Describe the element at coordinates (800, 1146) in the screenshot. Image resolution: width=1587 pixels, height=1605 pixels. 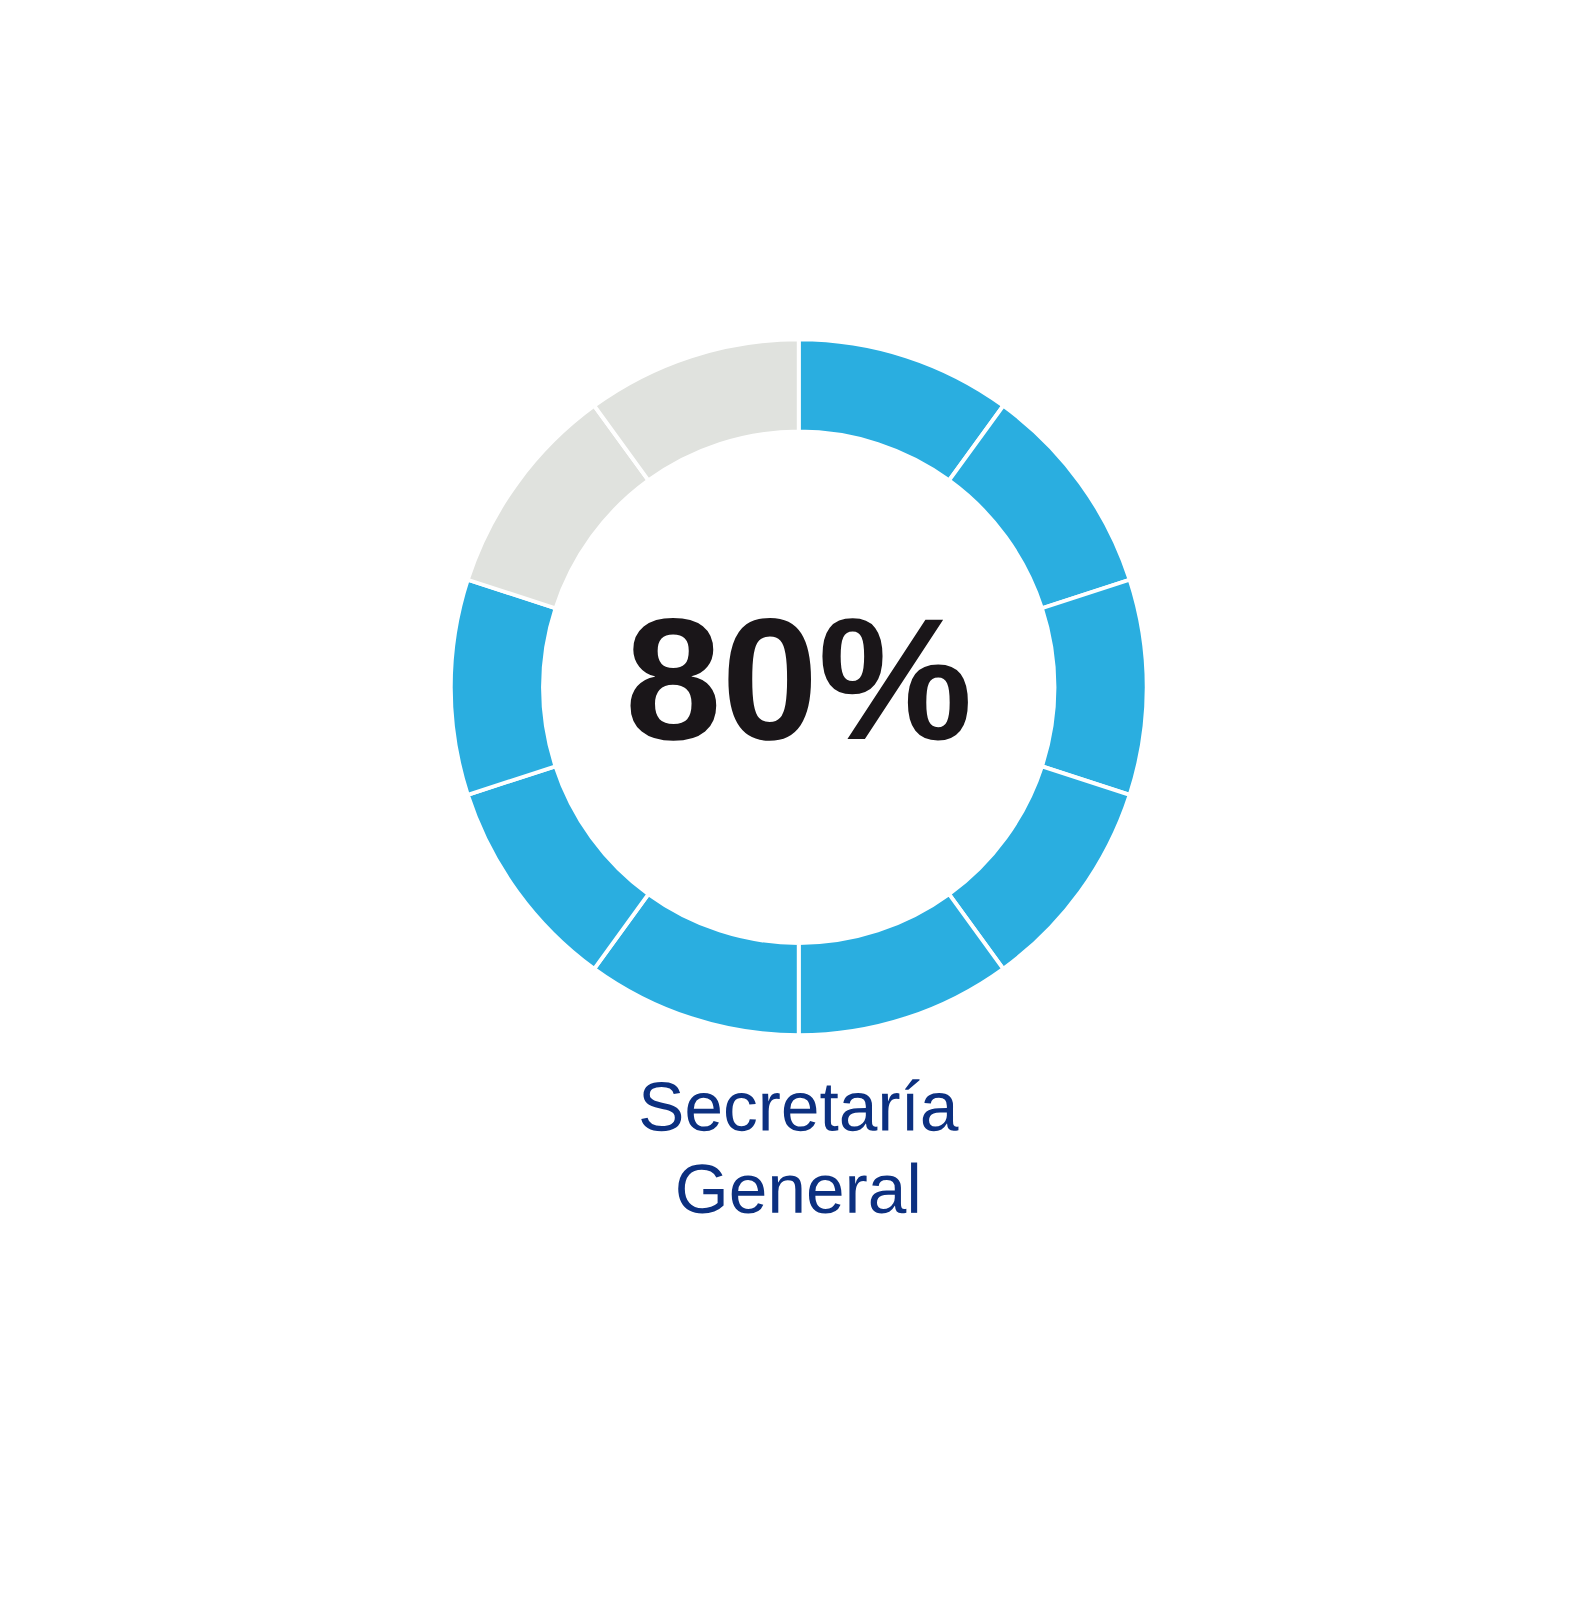
I see `text: Secretaría General` at that location.